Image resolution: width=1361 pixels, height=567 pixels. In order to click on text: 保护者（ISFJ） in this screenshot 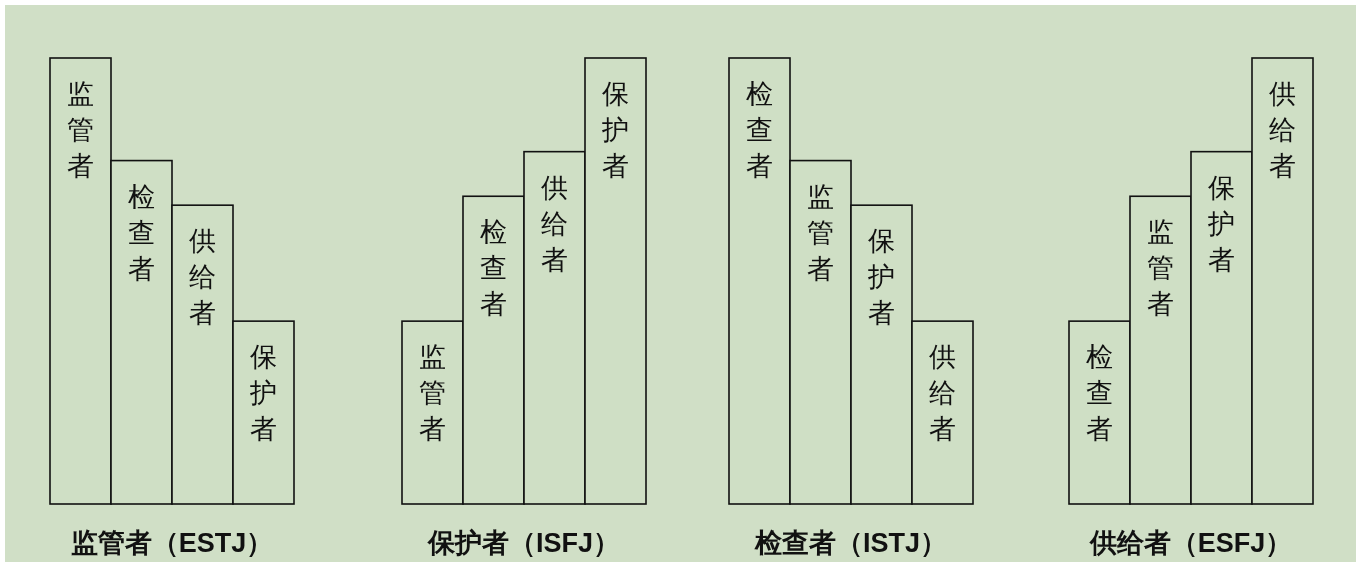, I will do `click(523, 543)`.